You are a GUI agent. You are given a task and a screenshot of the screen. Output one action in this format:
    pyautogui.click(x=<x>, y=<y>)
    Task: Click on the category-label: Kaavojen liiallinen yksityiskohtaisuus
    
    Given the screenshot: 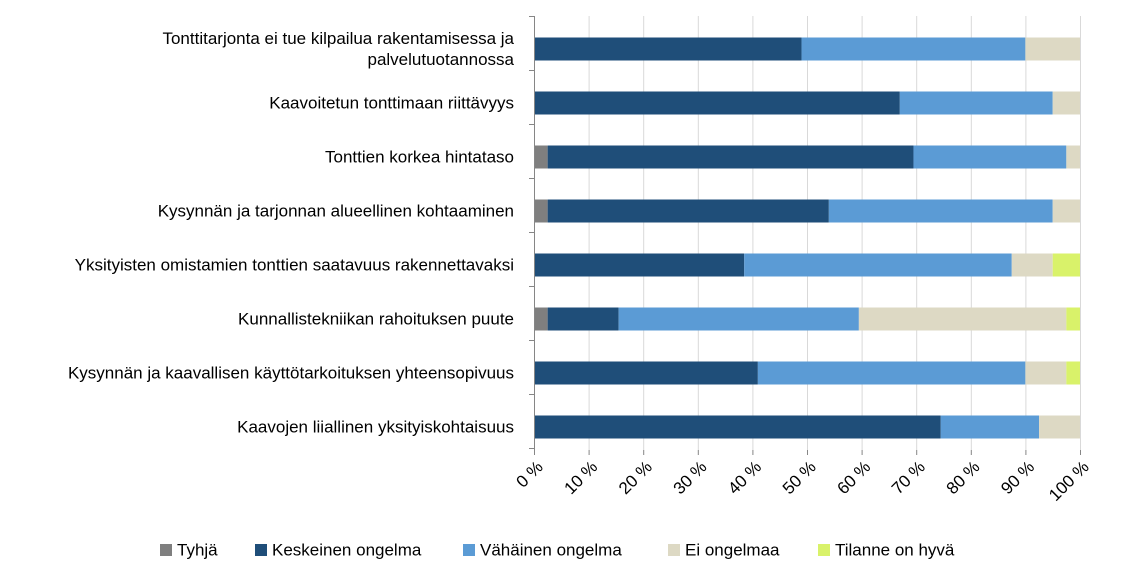 What is the action you would take?
    pyautogui.click(x=375, y=427)
    